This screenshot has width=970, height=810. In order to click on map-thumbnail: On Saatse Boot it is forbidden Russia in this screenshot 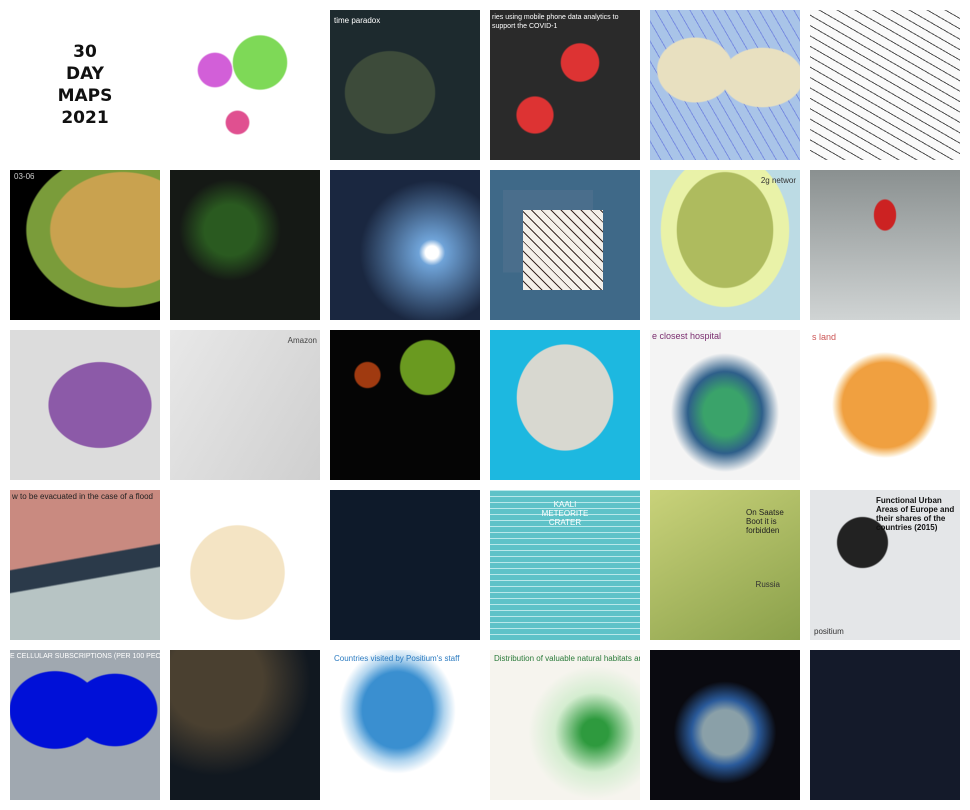, I will do `click(725, 565)`.